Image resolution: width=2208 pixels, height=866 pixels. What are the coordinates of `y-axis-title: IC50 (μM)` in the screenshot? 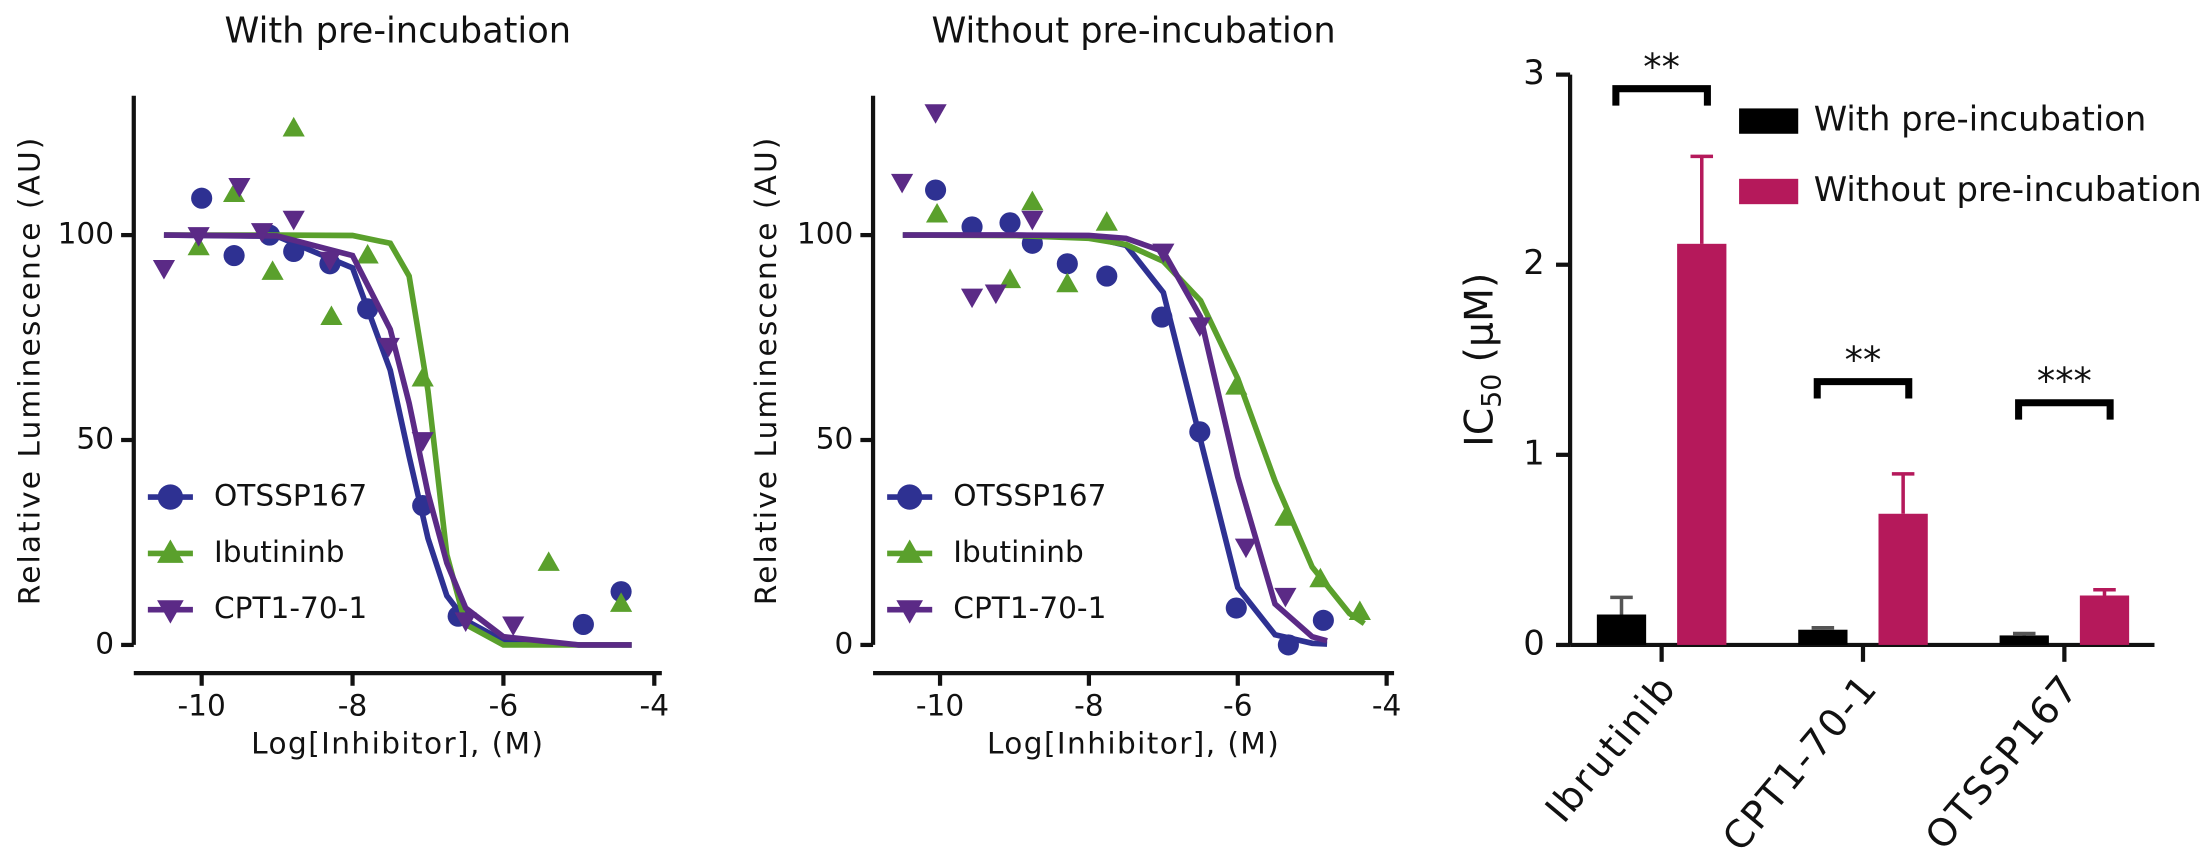 It's located at (1481, 360).